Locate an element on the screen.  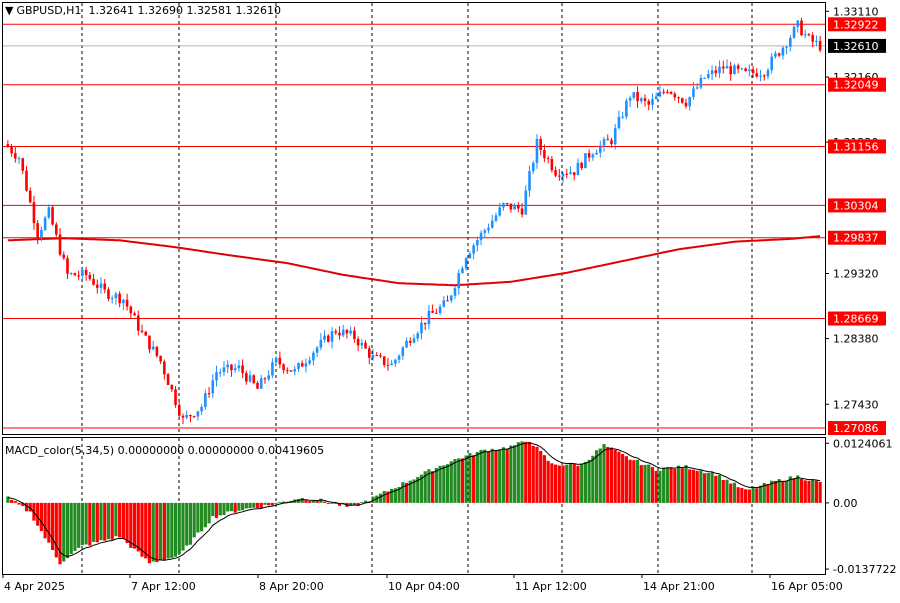
level-price-label: 1.28669 is located at coordinates (856, 319).